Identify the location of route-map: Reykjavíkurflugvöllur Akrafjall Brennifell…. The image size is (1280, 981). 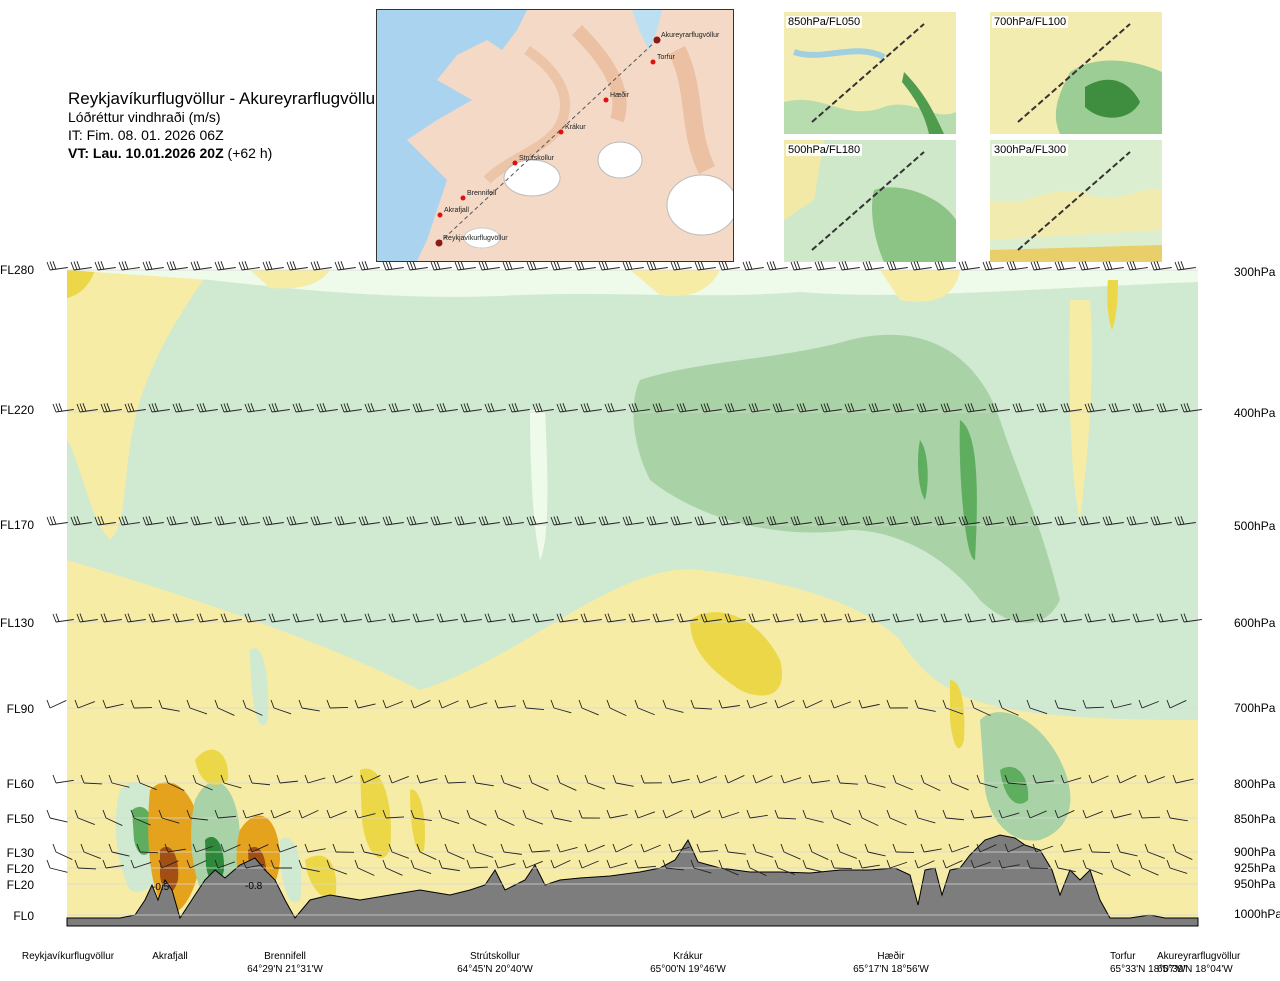
(555, 135).